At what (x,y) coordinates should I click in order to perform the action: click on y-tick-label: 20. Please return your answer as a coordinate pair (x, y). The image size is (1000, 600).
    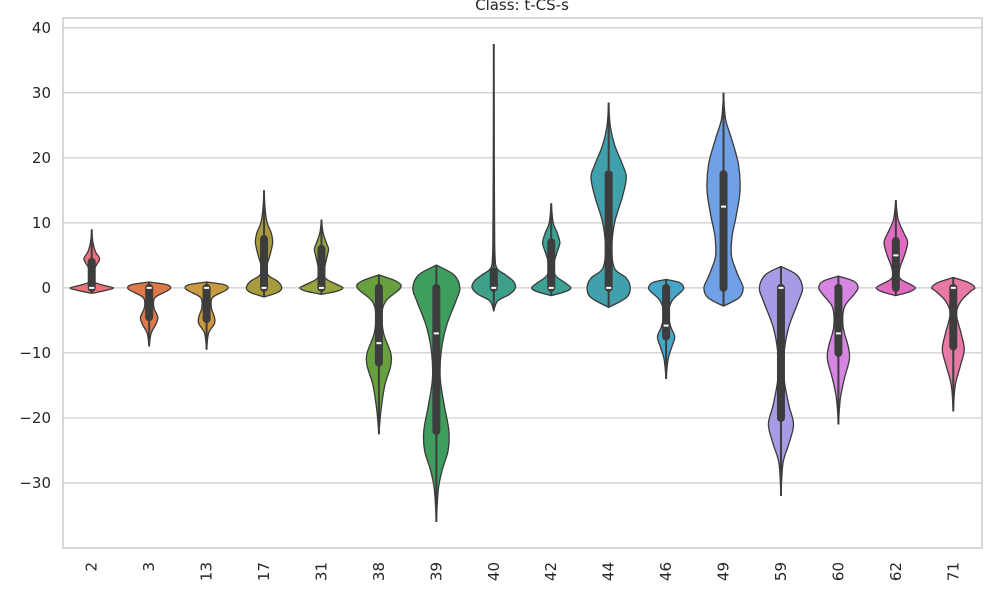
    Looking at the image, I should click on (41, 158).